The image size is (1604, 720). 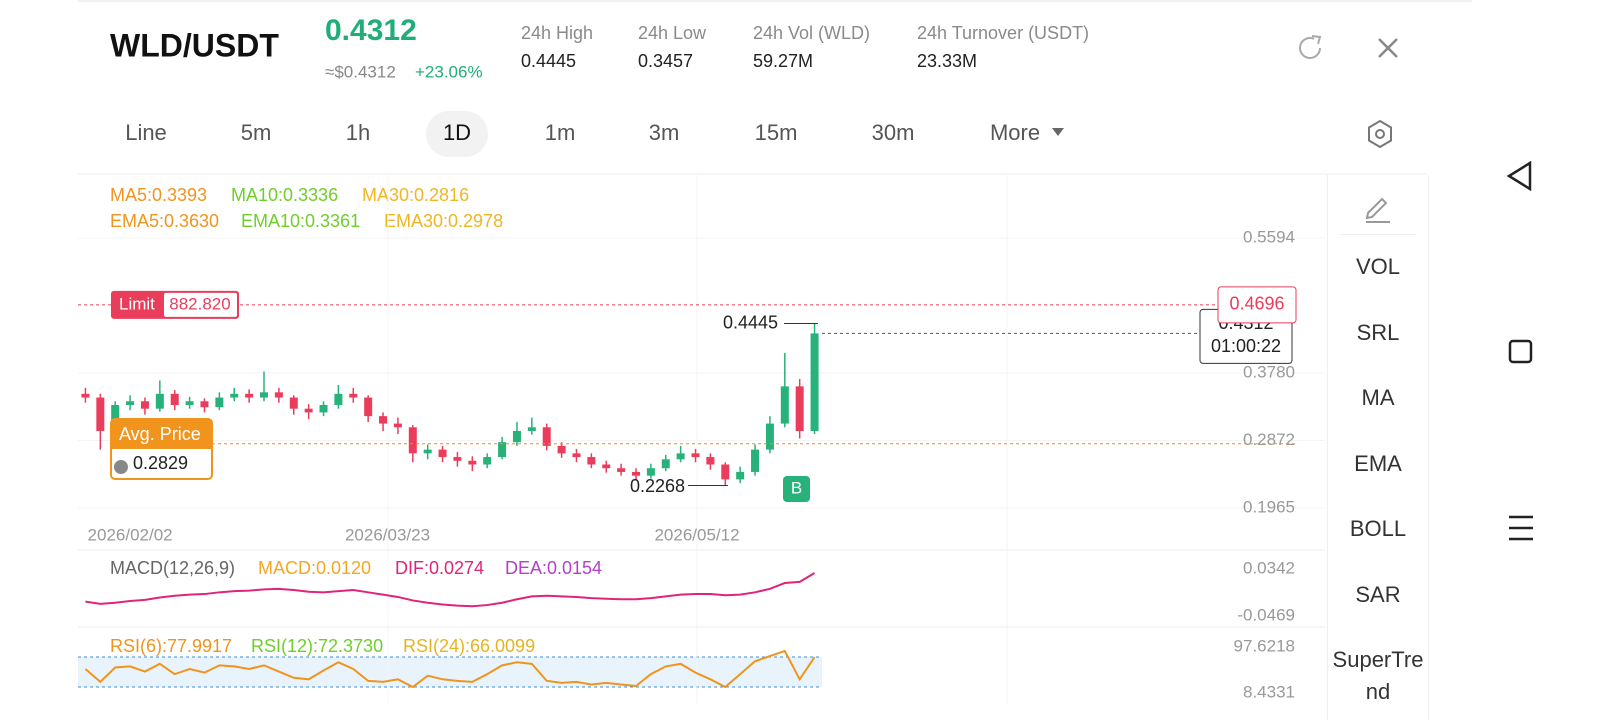 I want to click on tab: More, so click(x=1015, y=132).